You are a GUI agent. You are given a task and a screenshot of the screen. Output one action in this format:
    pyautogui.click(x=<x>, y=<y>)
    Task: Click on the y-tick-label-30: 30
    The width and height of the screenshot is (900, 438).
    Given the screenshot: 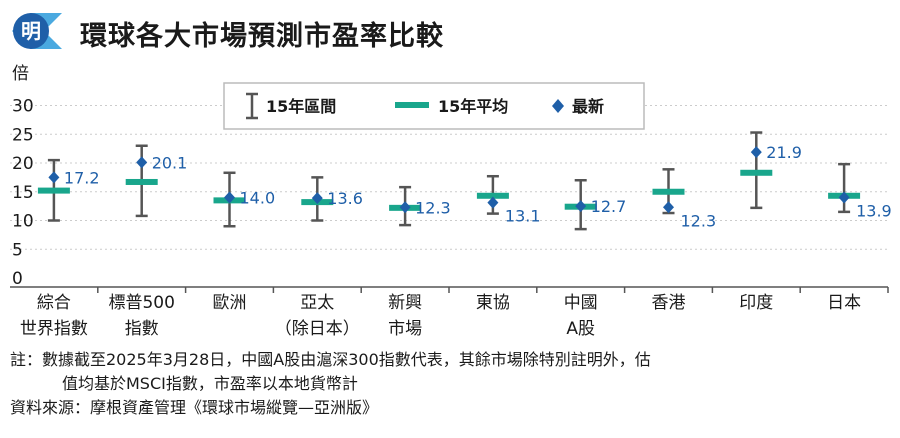 What is the action you would take?
    pyautogui.click(x=23, y=107)
    